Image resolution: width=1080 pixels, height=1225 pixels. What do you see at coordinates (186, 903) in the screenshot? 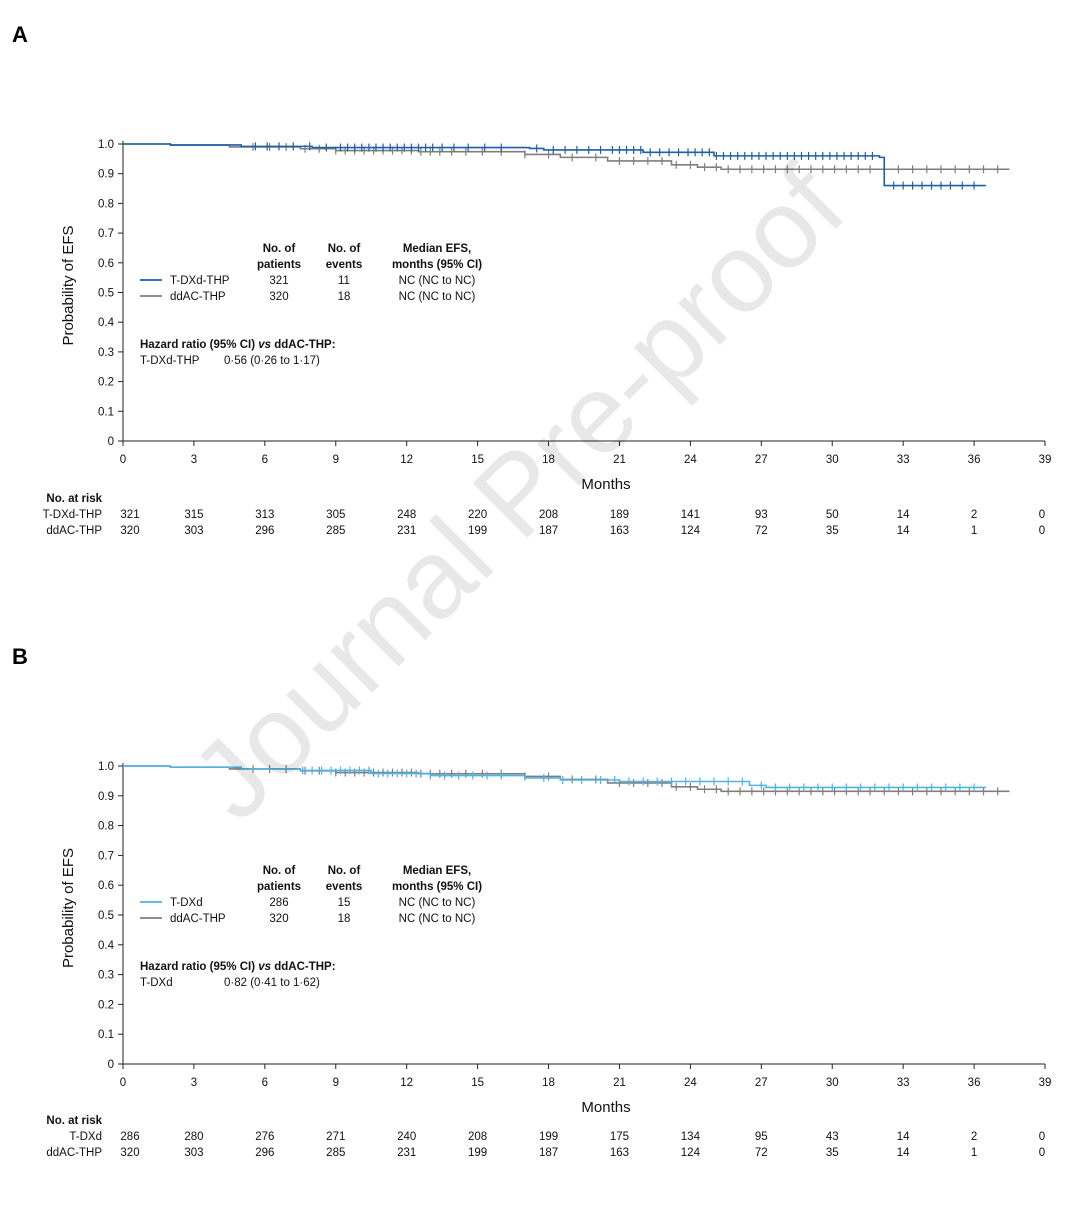
I see `legend-label: T-DXd` at bounding box center [186, 903].